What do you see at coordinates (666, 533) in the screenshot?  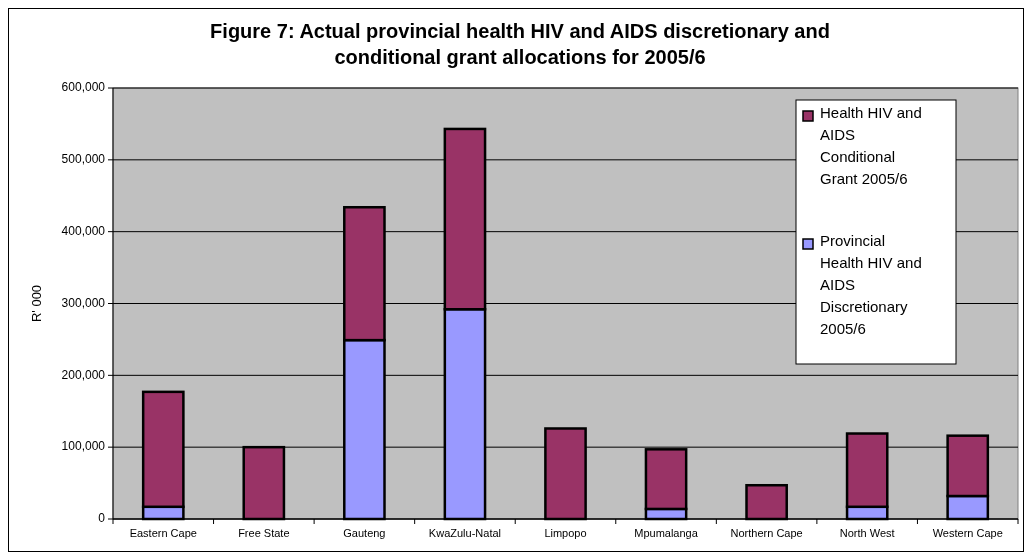 I see `x-tick-label: Mpumalanga` at bounding box center [666, 533].